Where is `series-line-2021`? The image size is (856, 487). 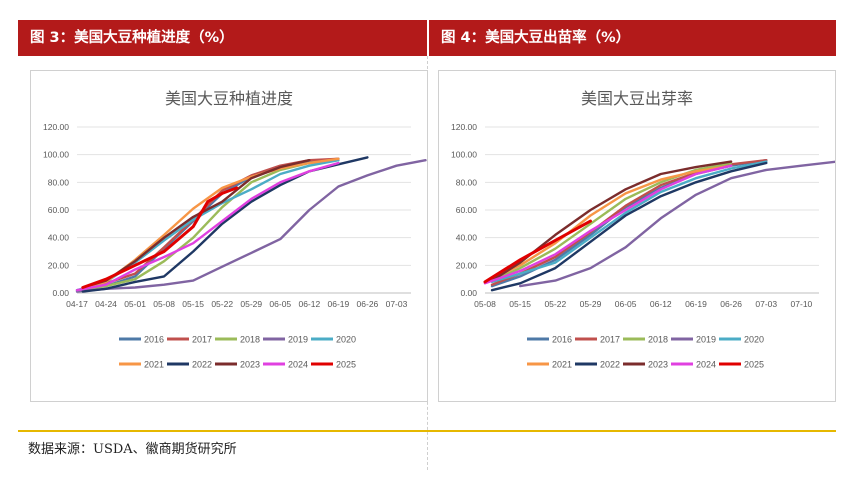 series-line-2021 is located at coordinates (608, 224).